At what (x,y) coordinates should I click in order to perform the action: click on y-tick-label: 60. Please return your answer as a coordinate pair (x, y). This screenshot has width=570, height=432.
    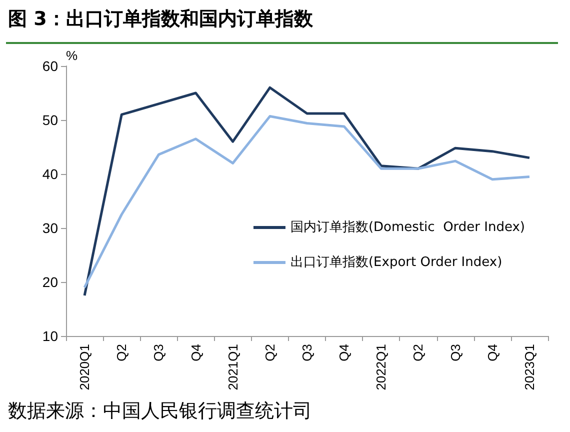
    Looking at the image, I should click on (50, 66).